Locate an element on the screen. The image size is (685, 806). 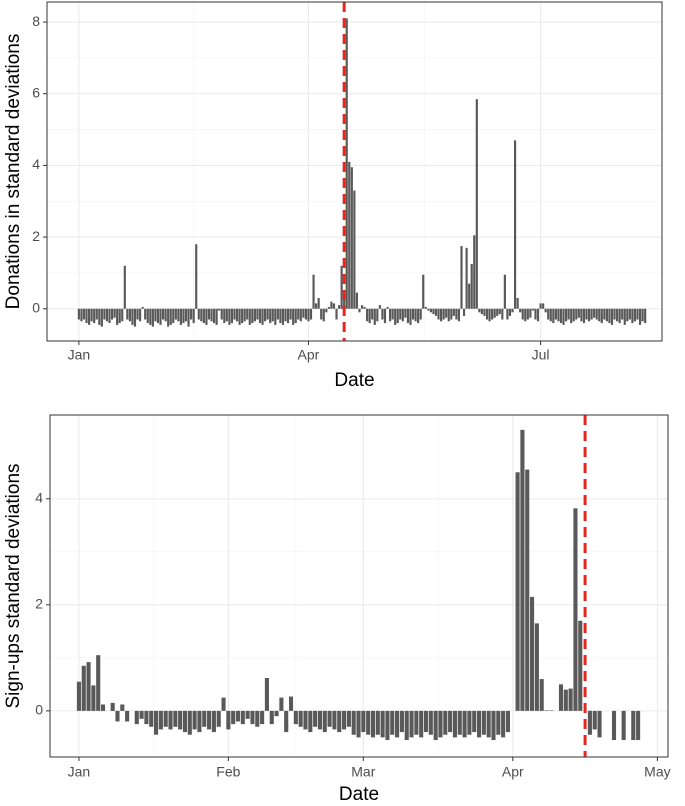
x-tick-label: May is located at coordinates (657, 772).